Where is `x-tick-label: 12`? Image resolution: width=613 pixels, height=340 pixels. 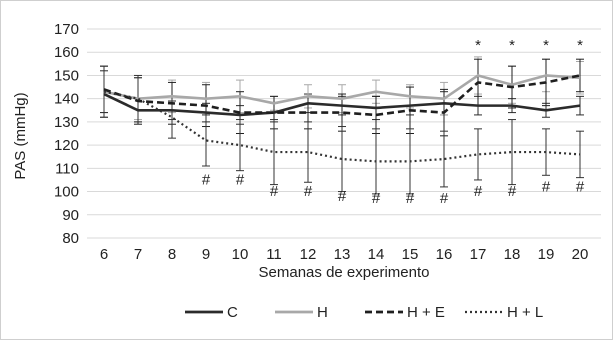
x-tick-label: 12 is located at coordinates (308, 254).